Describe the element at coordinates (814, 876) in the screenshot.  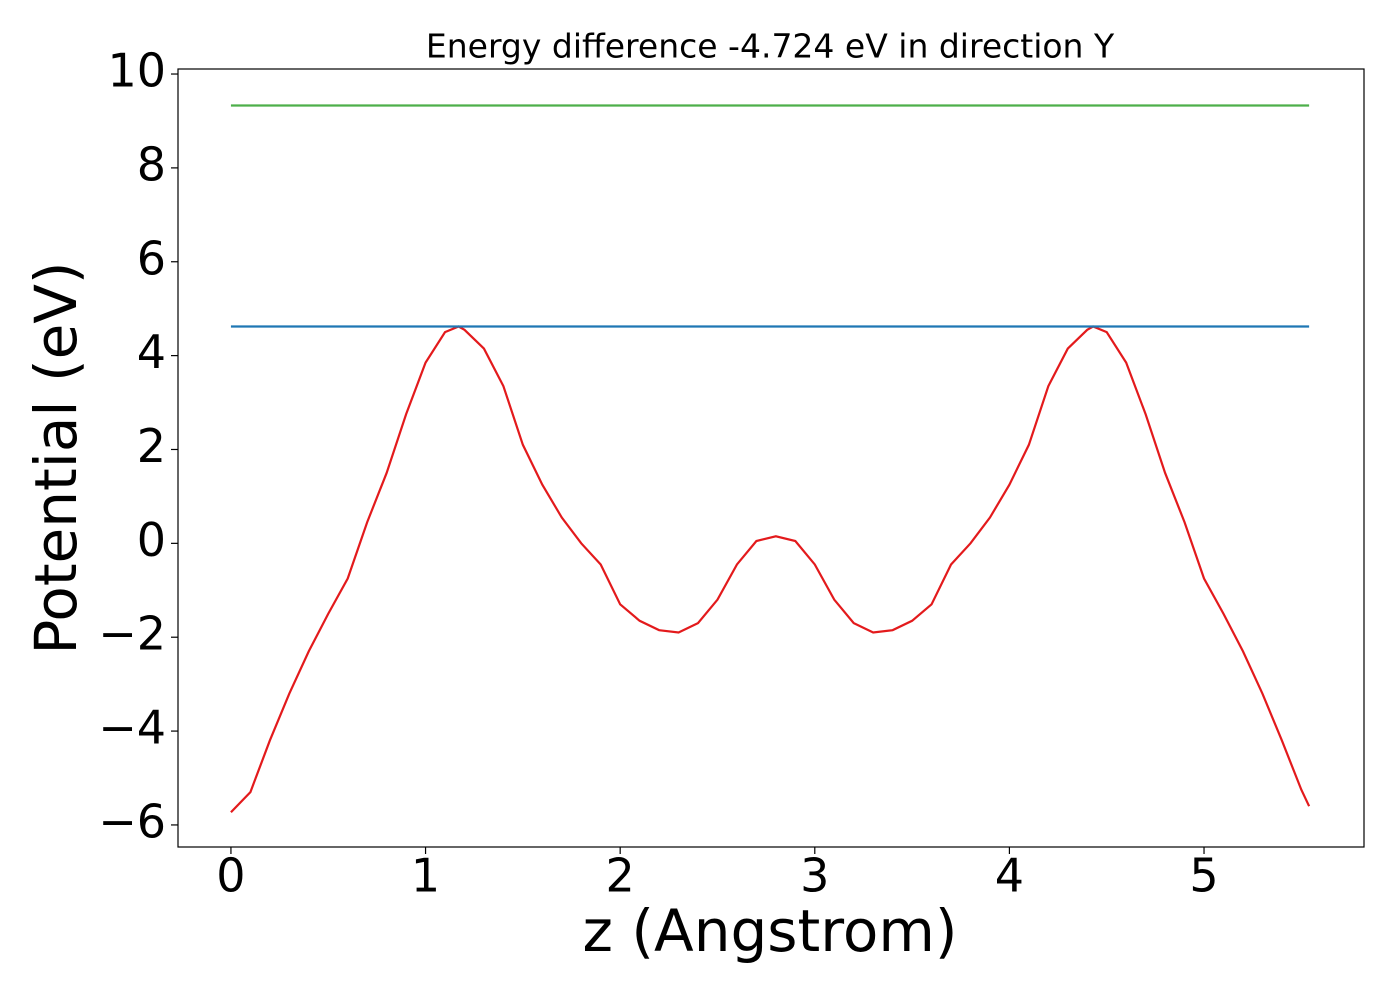
I see `x-tick-label: 3` at that location.